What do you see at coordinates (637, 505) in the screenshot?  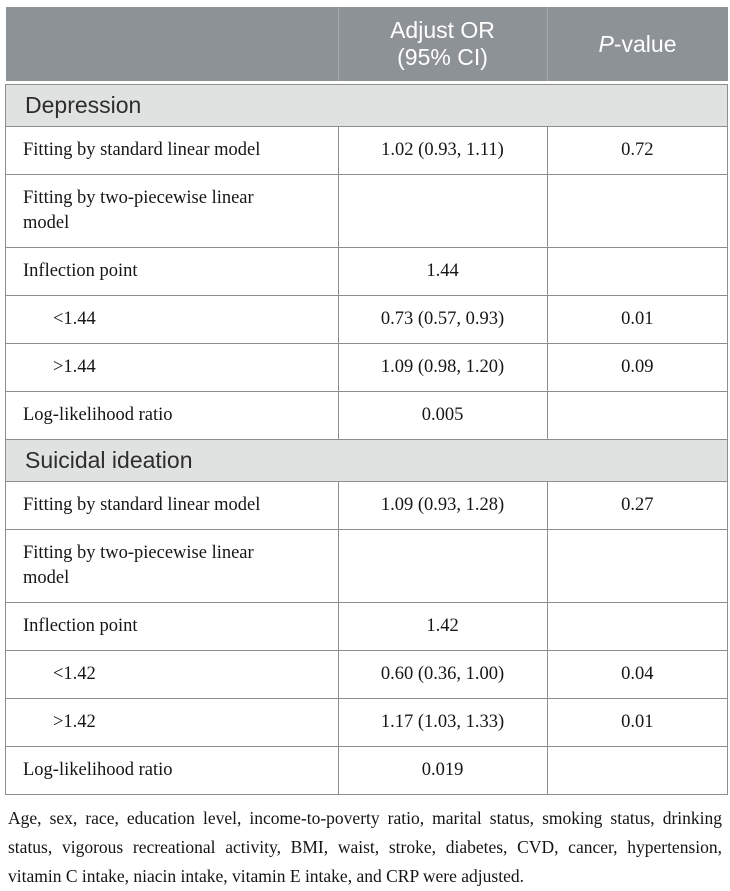 I see `p-value-cell: 0.27` at bounding box center [637, 505].